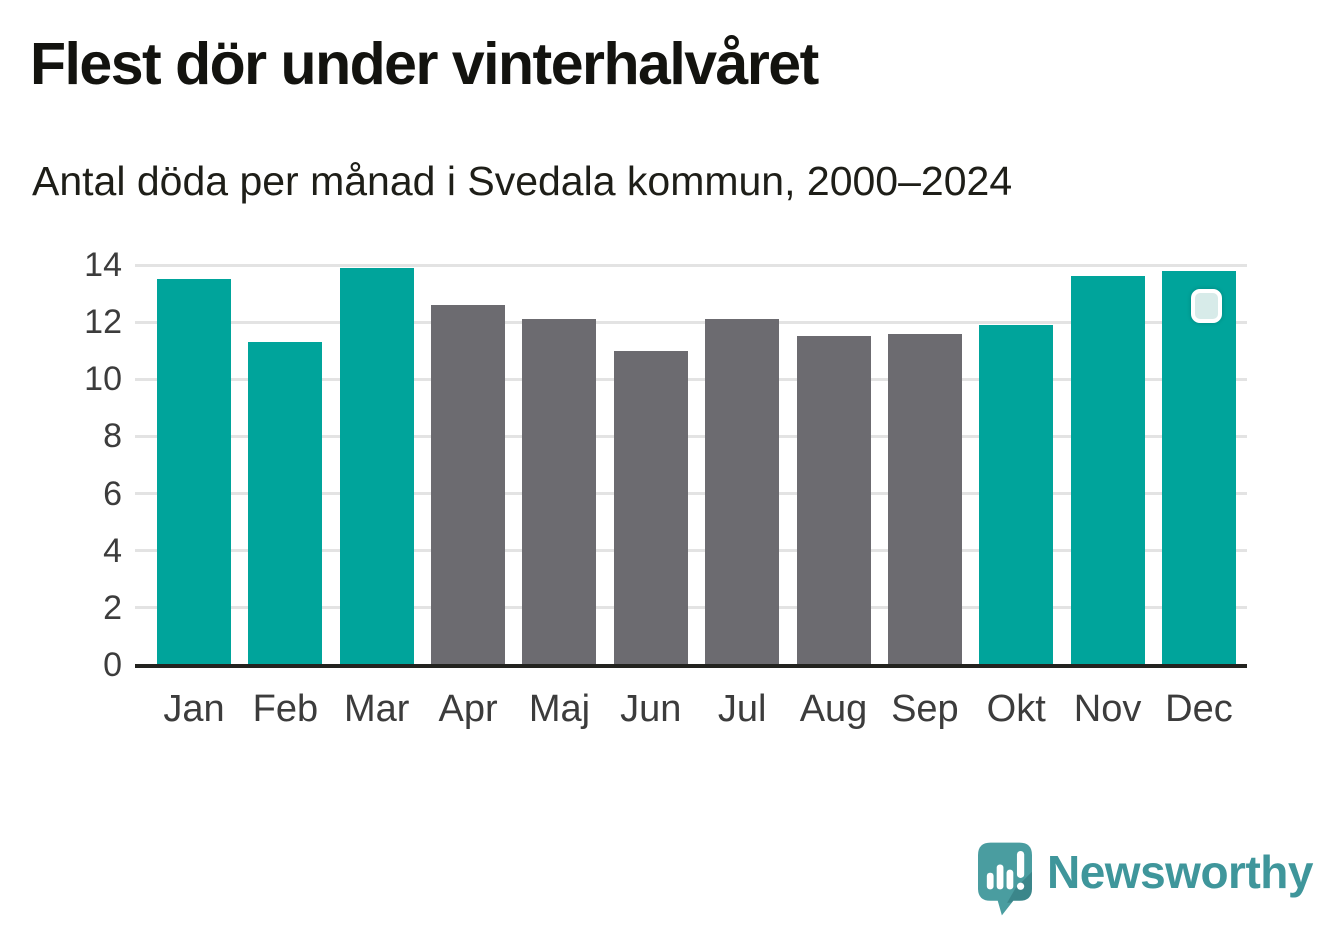  Describe the element at coordinates (833, 500) in the screenshot. I see `bar-aug` at that location.